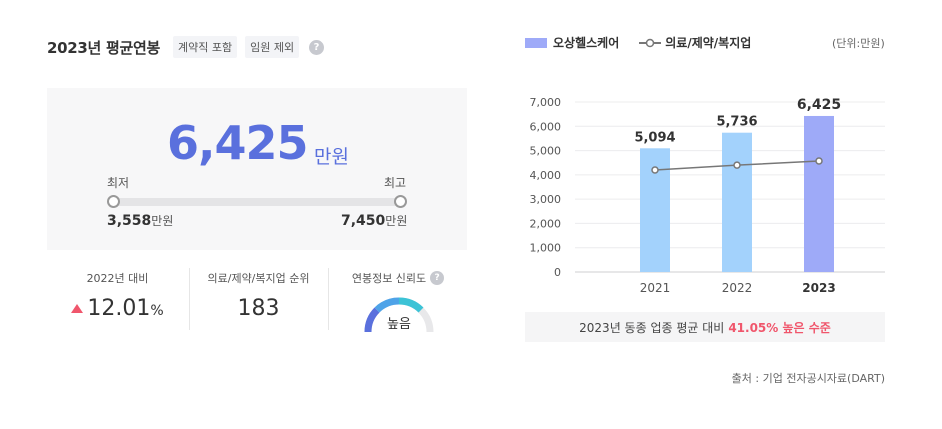 The image size is (942, 429). I want to click on x-tick-label: 2022, so click(737, 288).